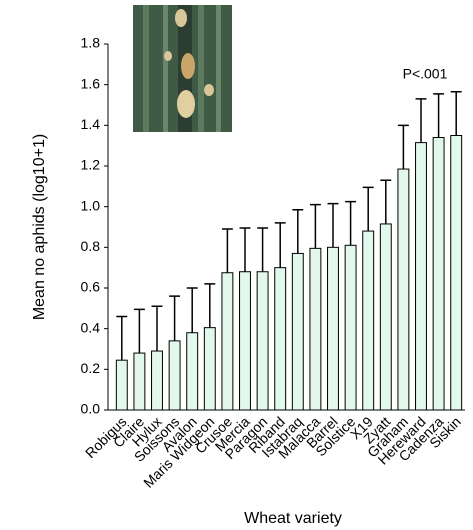  Describe the element at coordinates (91, 43) in the screenshot. I see `y-tick-label: 1.8` at that location.